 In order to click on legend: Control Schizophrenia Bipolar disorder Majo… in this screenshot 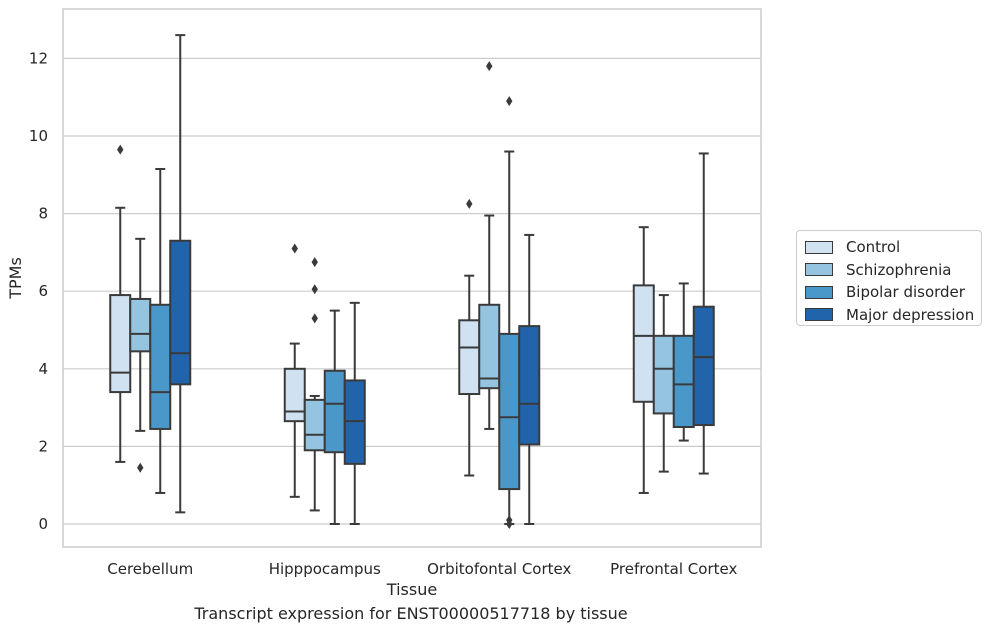, I will do `click(889, 278)`.